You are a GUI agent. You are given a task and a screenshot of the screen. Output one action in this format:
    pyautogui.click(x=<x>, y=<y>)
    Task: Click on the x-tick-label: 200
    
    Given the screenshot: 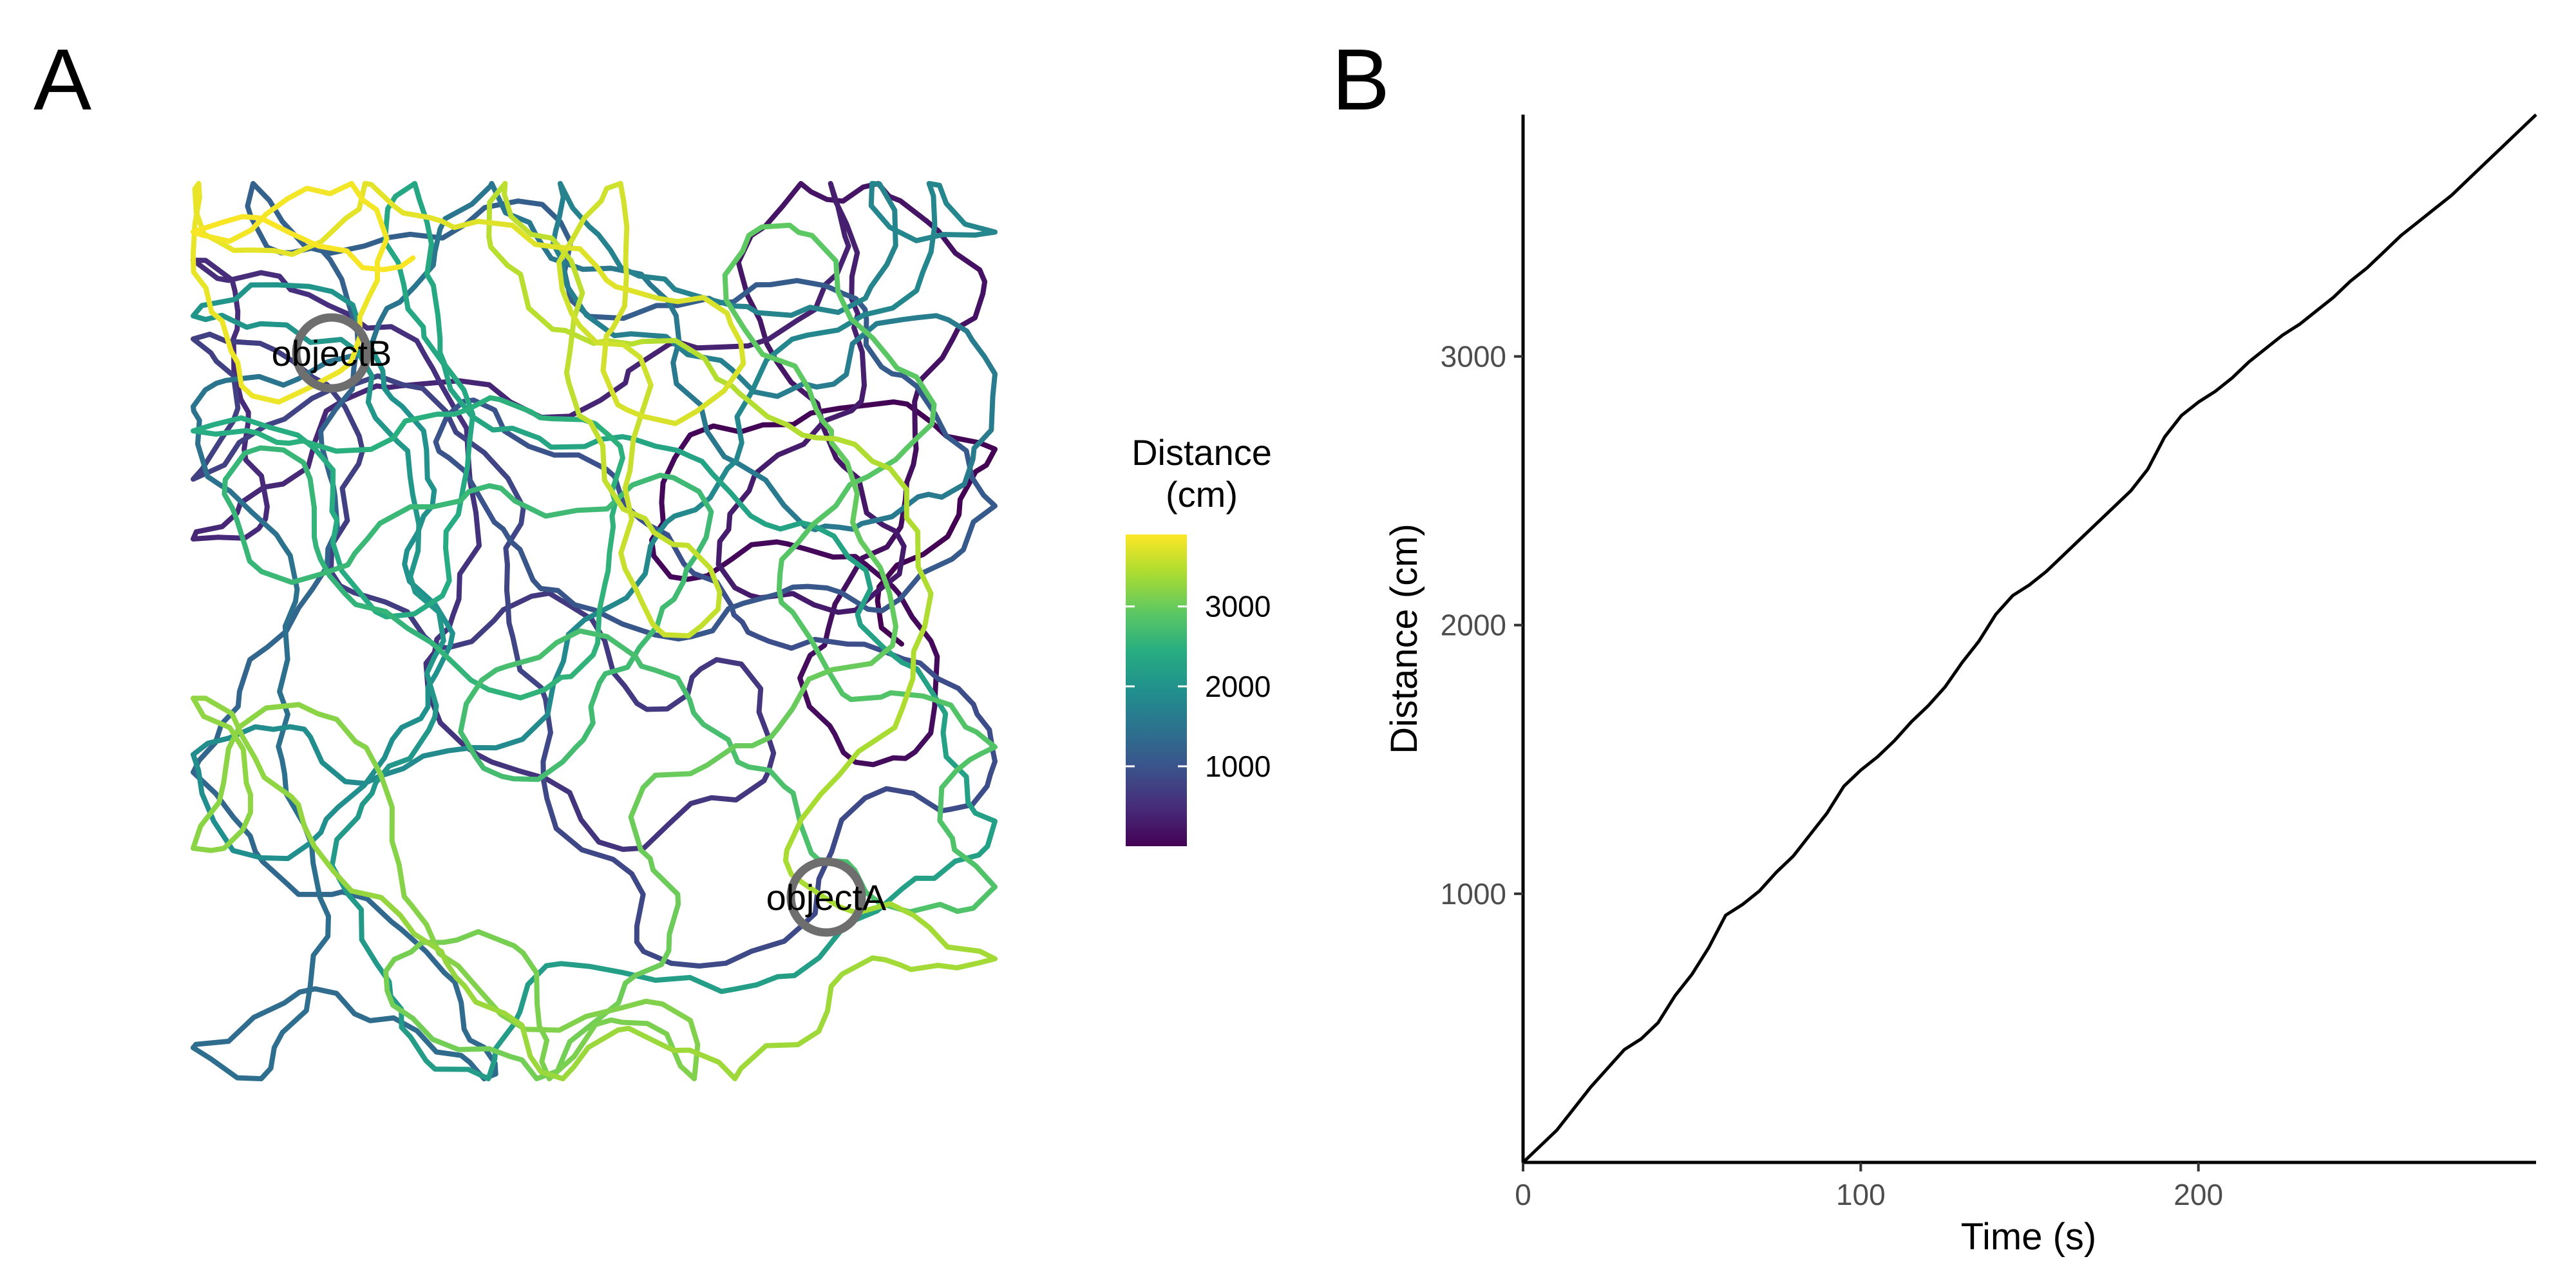 What is the action you would take?
    pyautogui.click(x=2198, y=1194)
    